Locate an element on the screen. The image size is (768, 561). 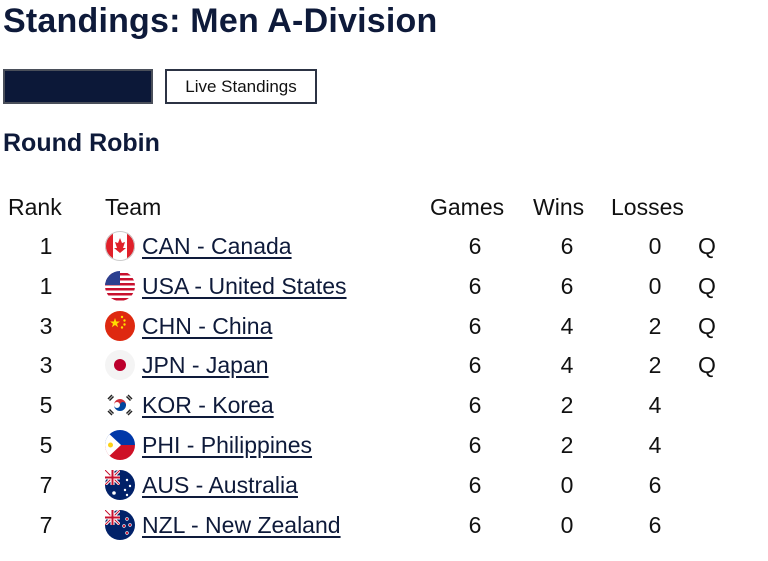
table-row: 3 CHN - China 6 4 2 Q is located at coordinates (384, 331).